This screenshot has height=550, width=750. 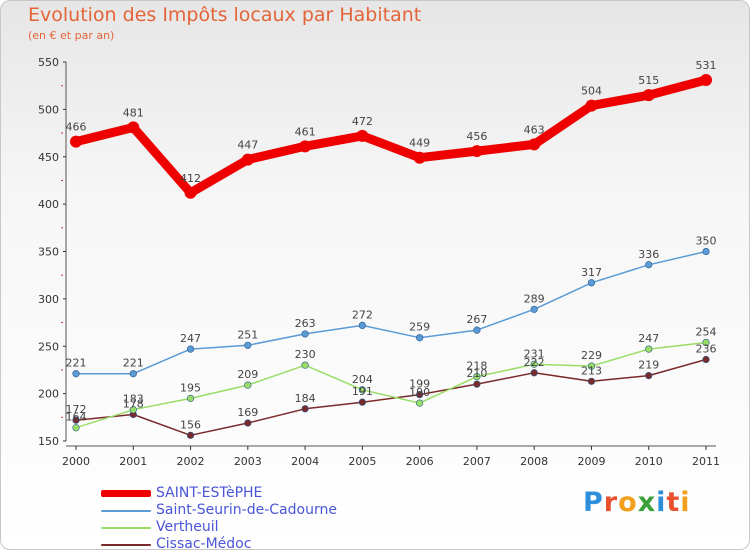 What do you see at coordinates (419, 327) in the screenshot?
I see `data-label: 259` at bounding box center [419, 327].